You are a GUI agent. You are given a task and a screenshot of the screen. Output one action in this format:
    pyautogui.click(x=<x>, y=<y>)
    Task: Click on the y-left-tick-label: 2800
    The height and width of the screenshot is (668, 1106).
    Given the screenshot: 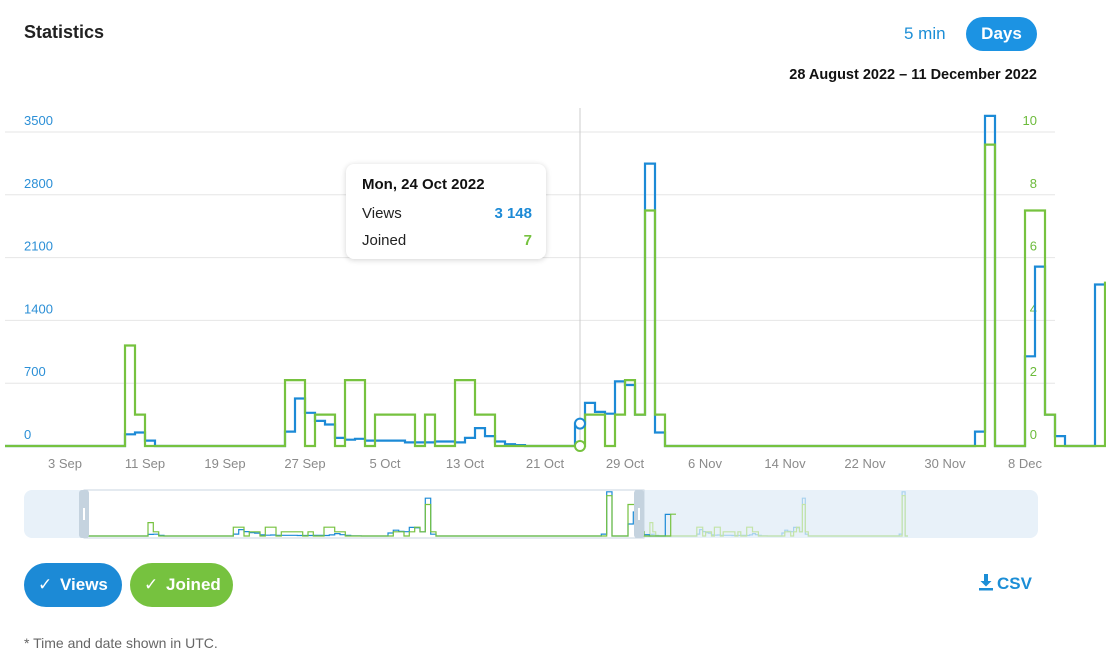 What is the action you would take?
    pyautogui.click(x=38, y=183)
    